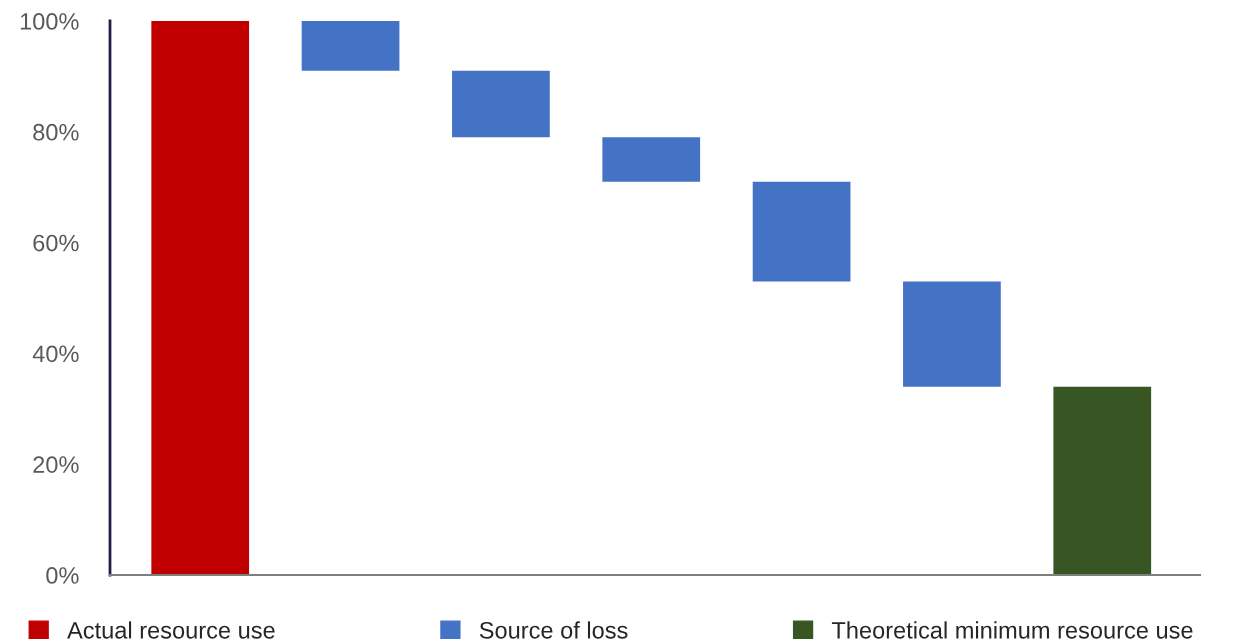 This screenshot has height=639, width=1245. Describe the element at coordinates (56, 464) in the screenshot. I see `y-tick-label: 20%` at that location.